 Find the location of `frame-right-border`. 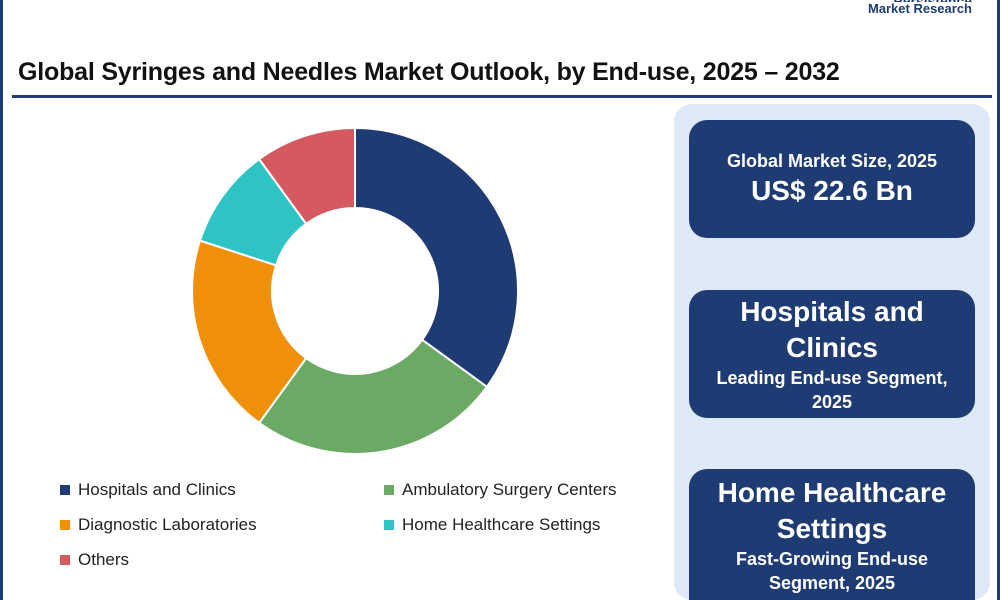

frame-right-border is located at coordinates (998, 300).